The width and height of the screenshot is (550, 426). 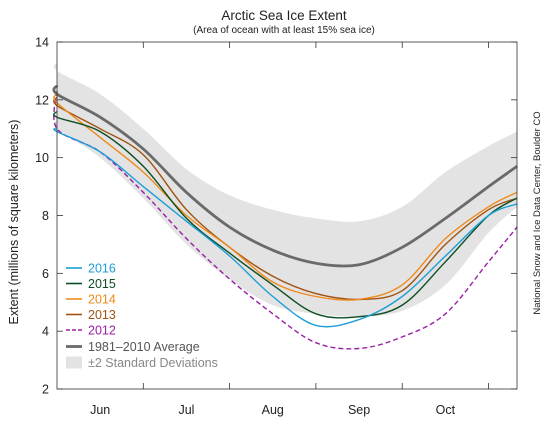 I want to click on y-tick-label: 10, so click(x=42, y=158).